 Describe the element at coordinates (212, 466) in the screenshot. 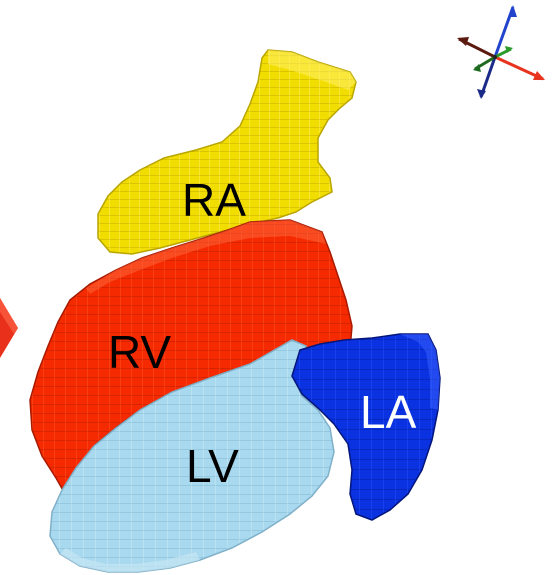

I see `label-lv: LV` at that location.